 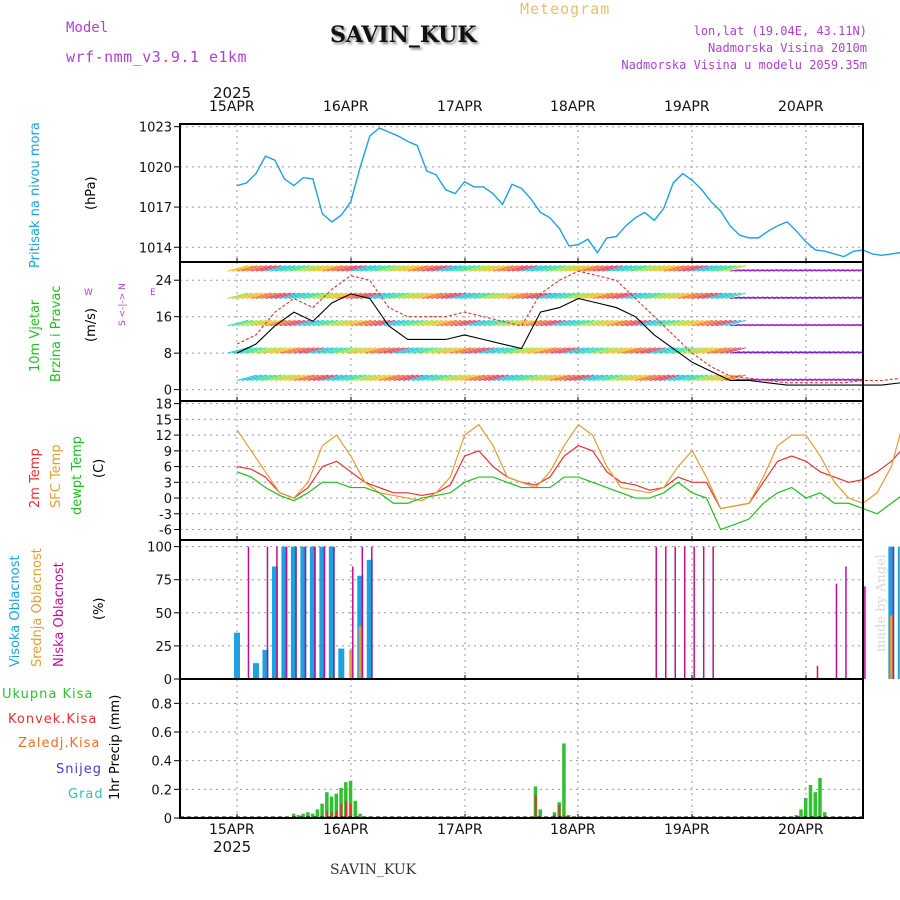 I want to click on day-label: 15APR, so click(x=232, y=830).